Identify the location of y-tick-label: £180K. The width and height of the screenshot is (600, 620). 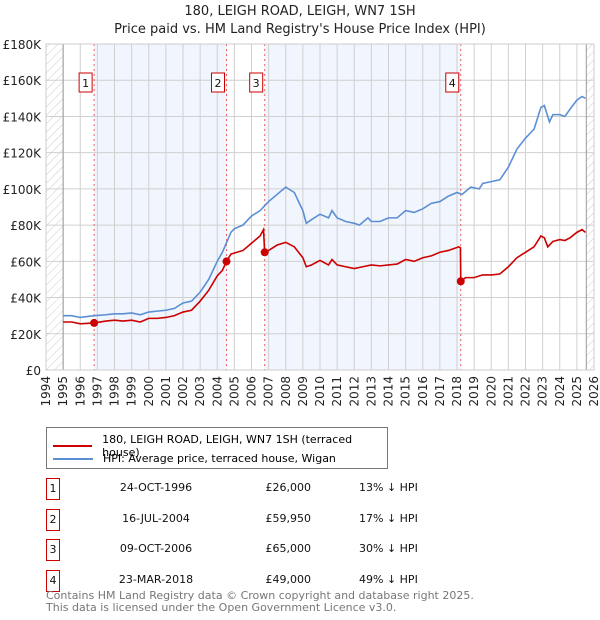
(23, 45).